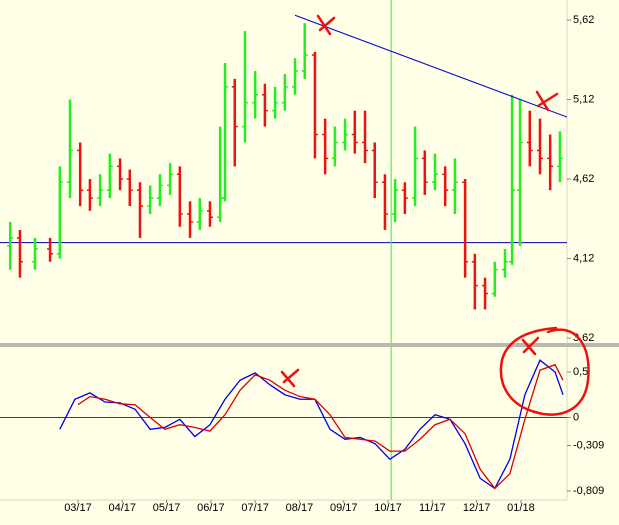  What do you see at coordinates (580, 372) in the screenshot?
I see `y-tick-label: 0,5` at bounding box center [580, 372].